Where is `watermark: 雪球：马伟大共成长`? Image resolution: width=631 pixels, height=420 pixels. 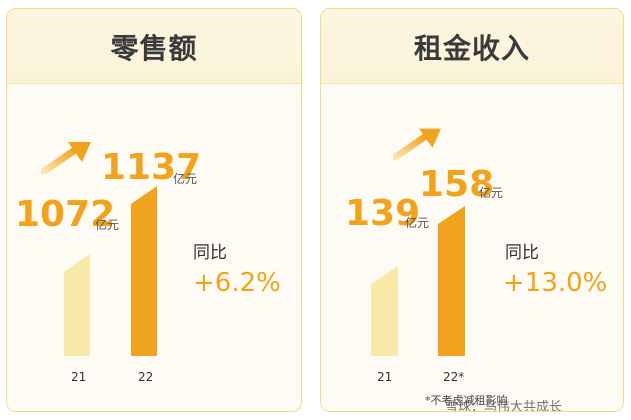 watermark: 雪球：马伟大共成长 is located at coordinates (504, 406).